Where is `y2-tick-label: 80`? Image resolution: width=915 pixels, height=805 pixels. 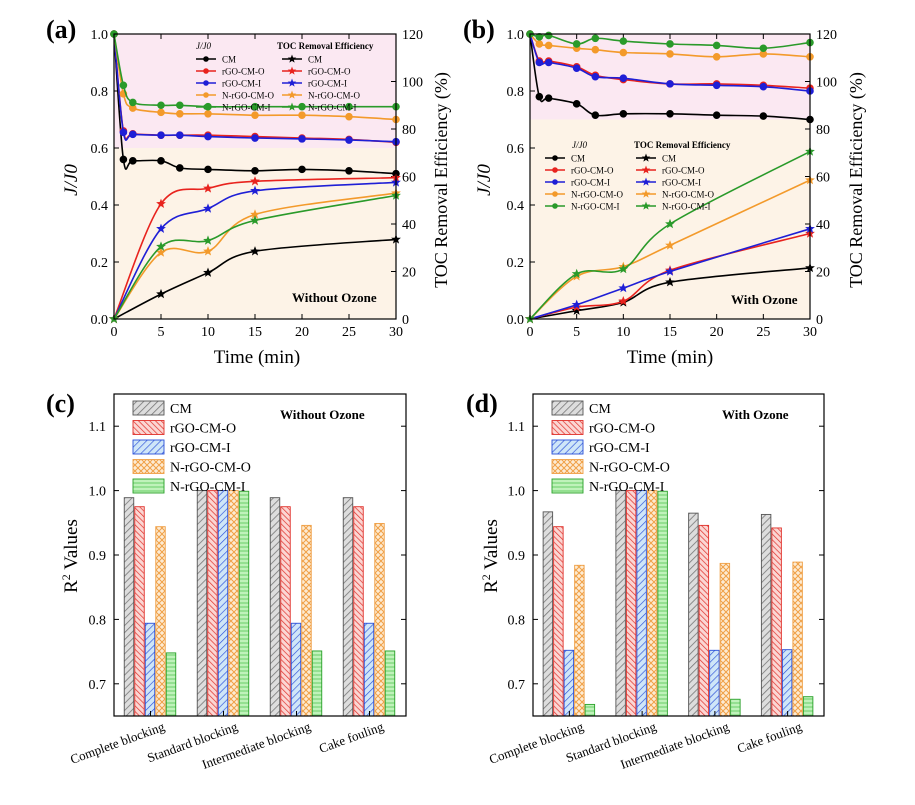 y2-tick-label: 80 is located at coordinates (823, 130).